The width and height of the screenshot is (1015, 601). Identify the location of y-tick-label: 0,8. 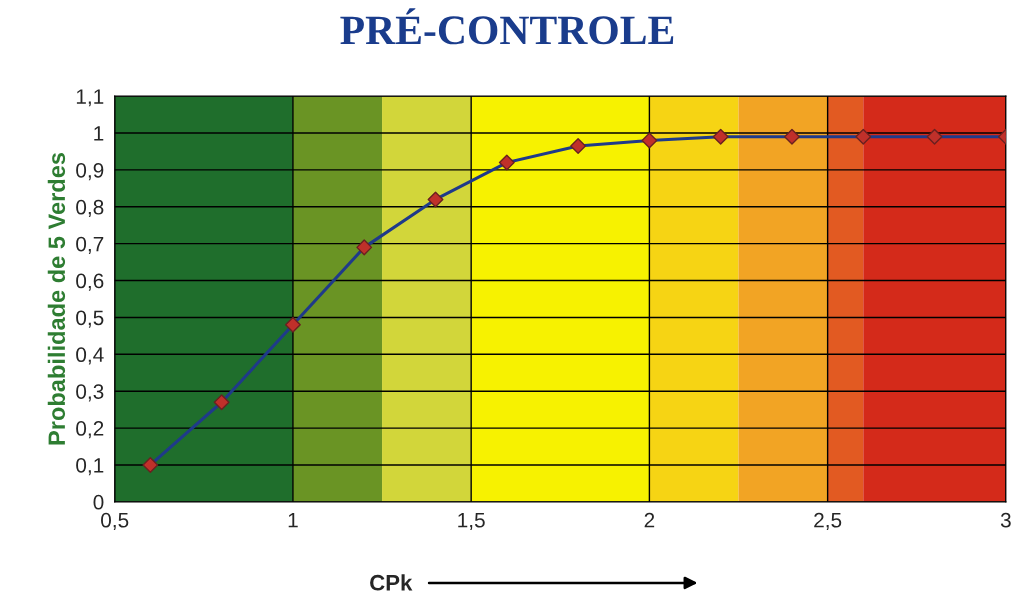
(90, 208).